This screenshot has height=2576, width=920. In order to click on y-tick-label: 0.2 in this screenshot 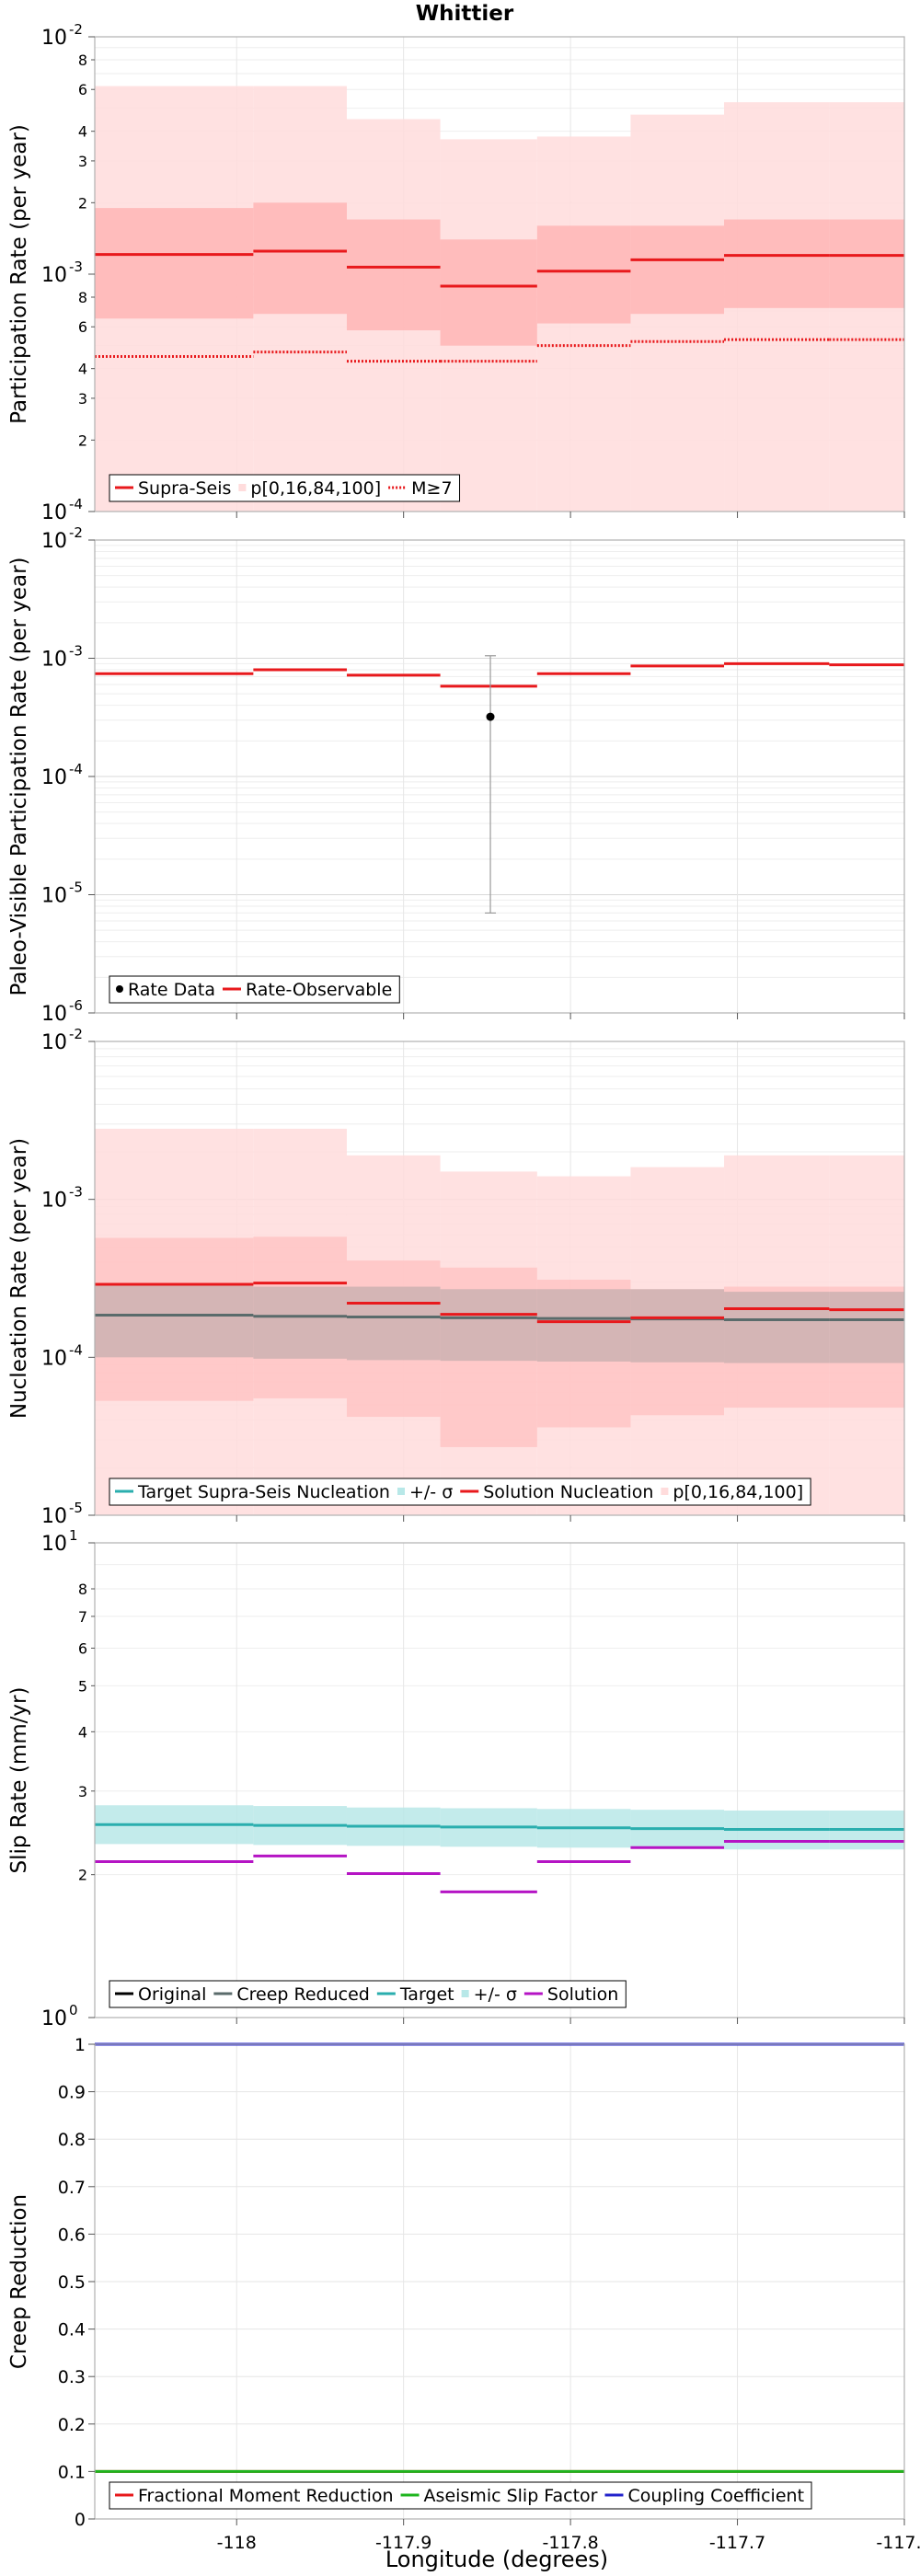, I will do `click(72, 2425)`.